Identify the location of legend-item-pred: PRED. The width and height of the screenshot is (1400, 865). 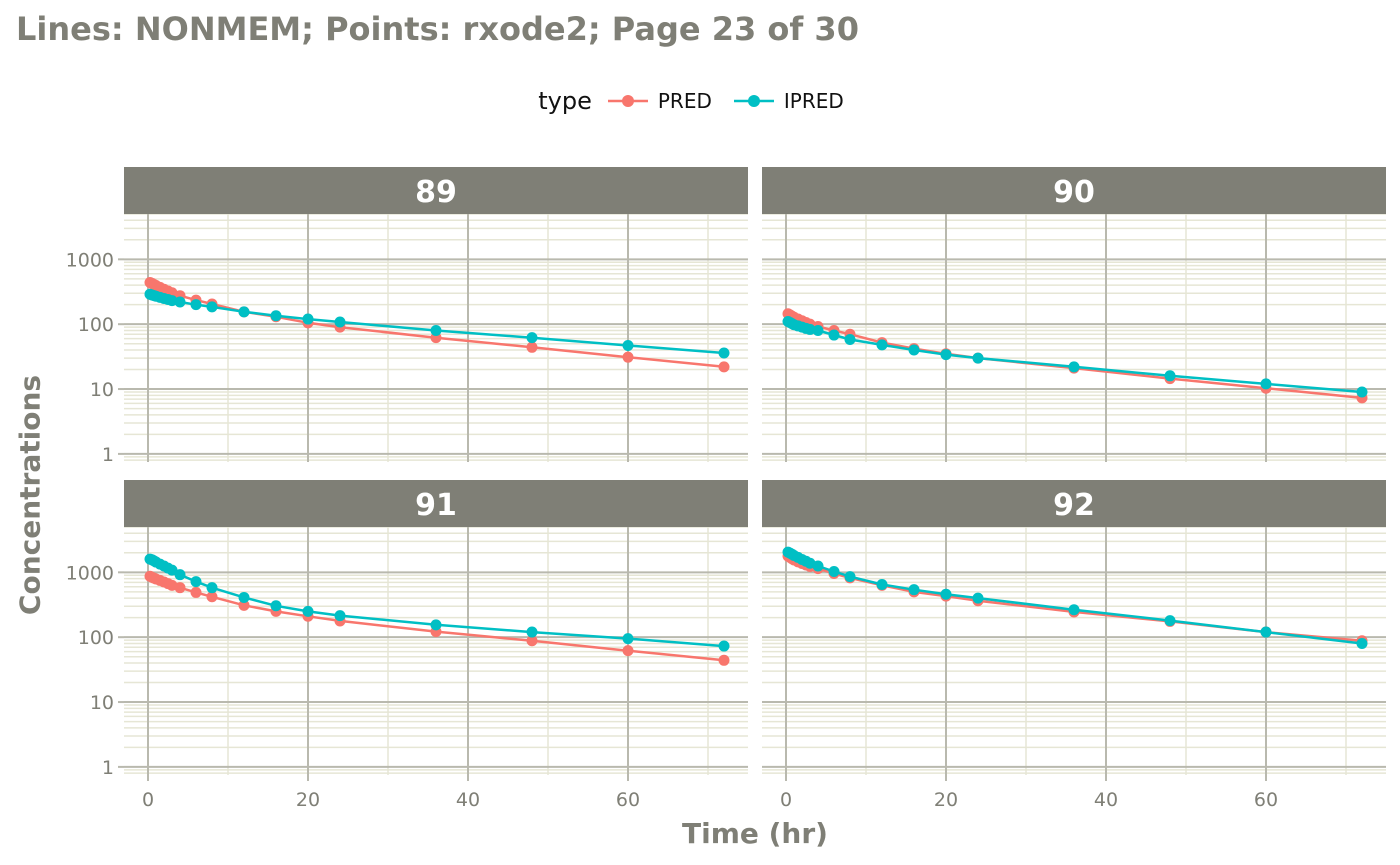
(658, 101).